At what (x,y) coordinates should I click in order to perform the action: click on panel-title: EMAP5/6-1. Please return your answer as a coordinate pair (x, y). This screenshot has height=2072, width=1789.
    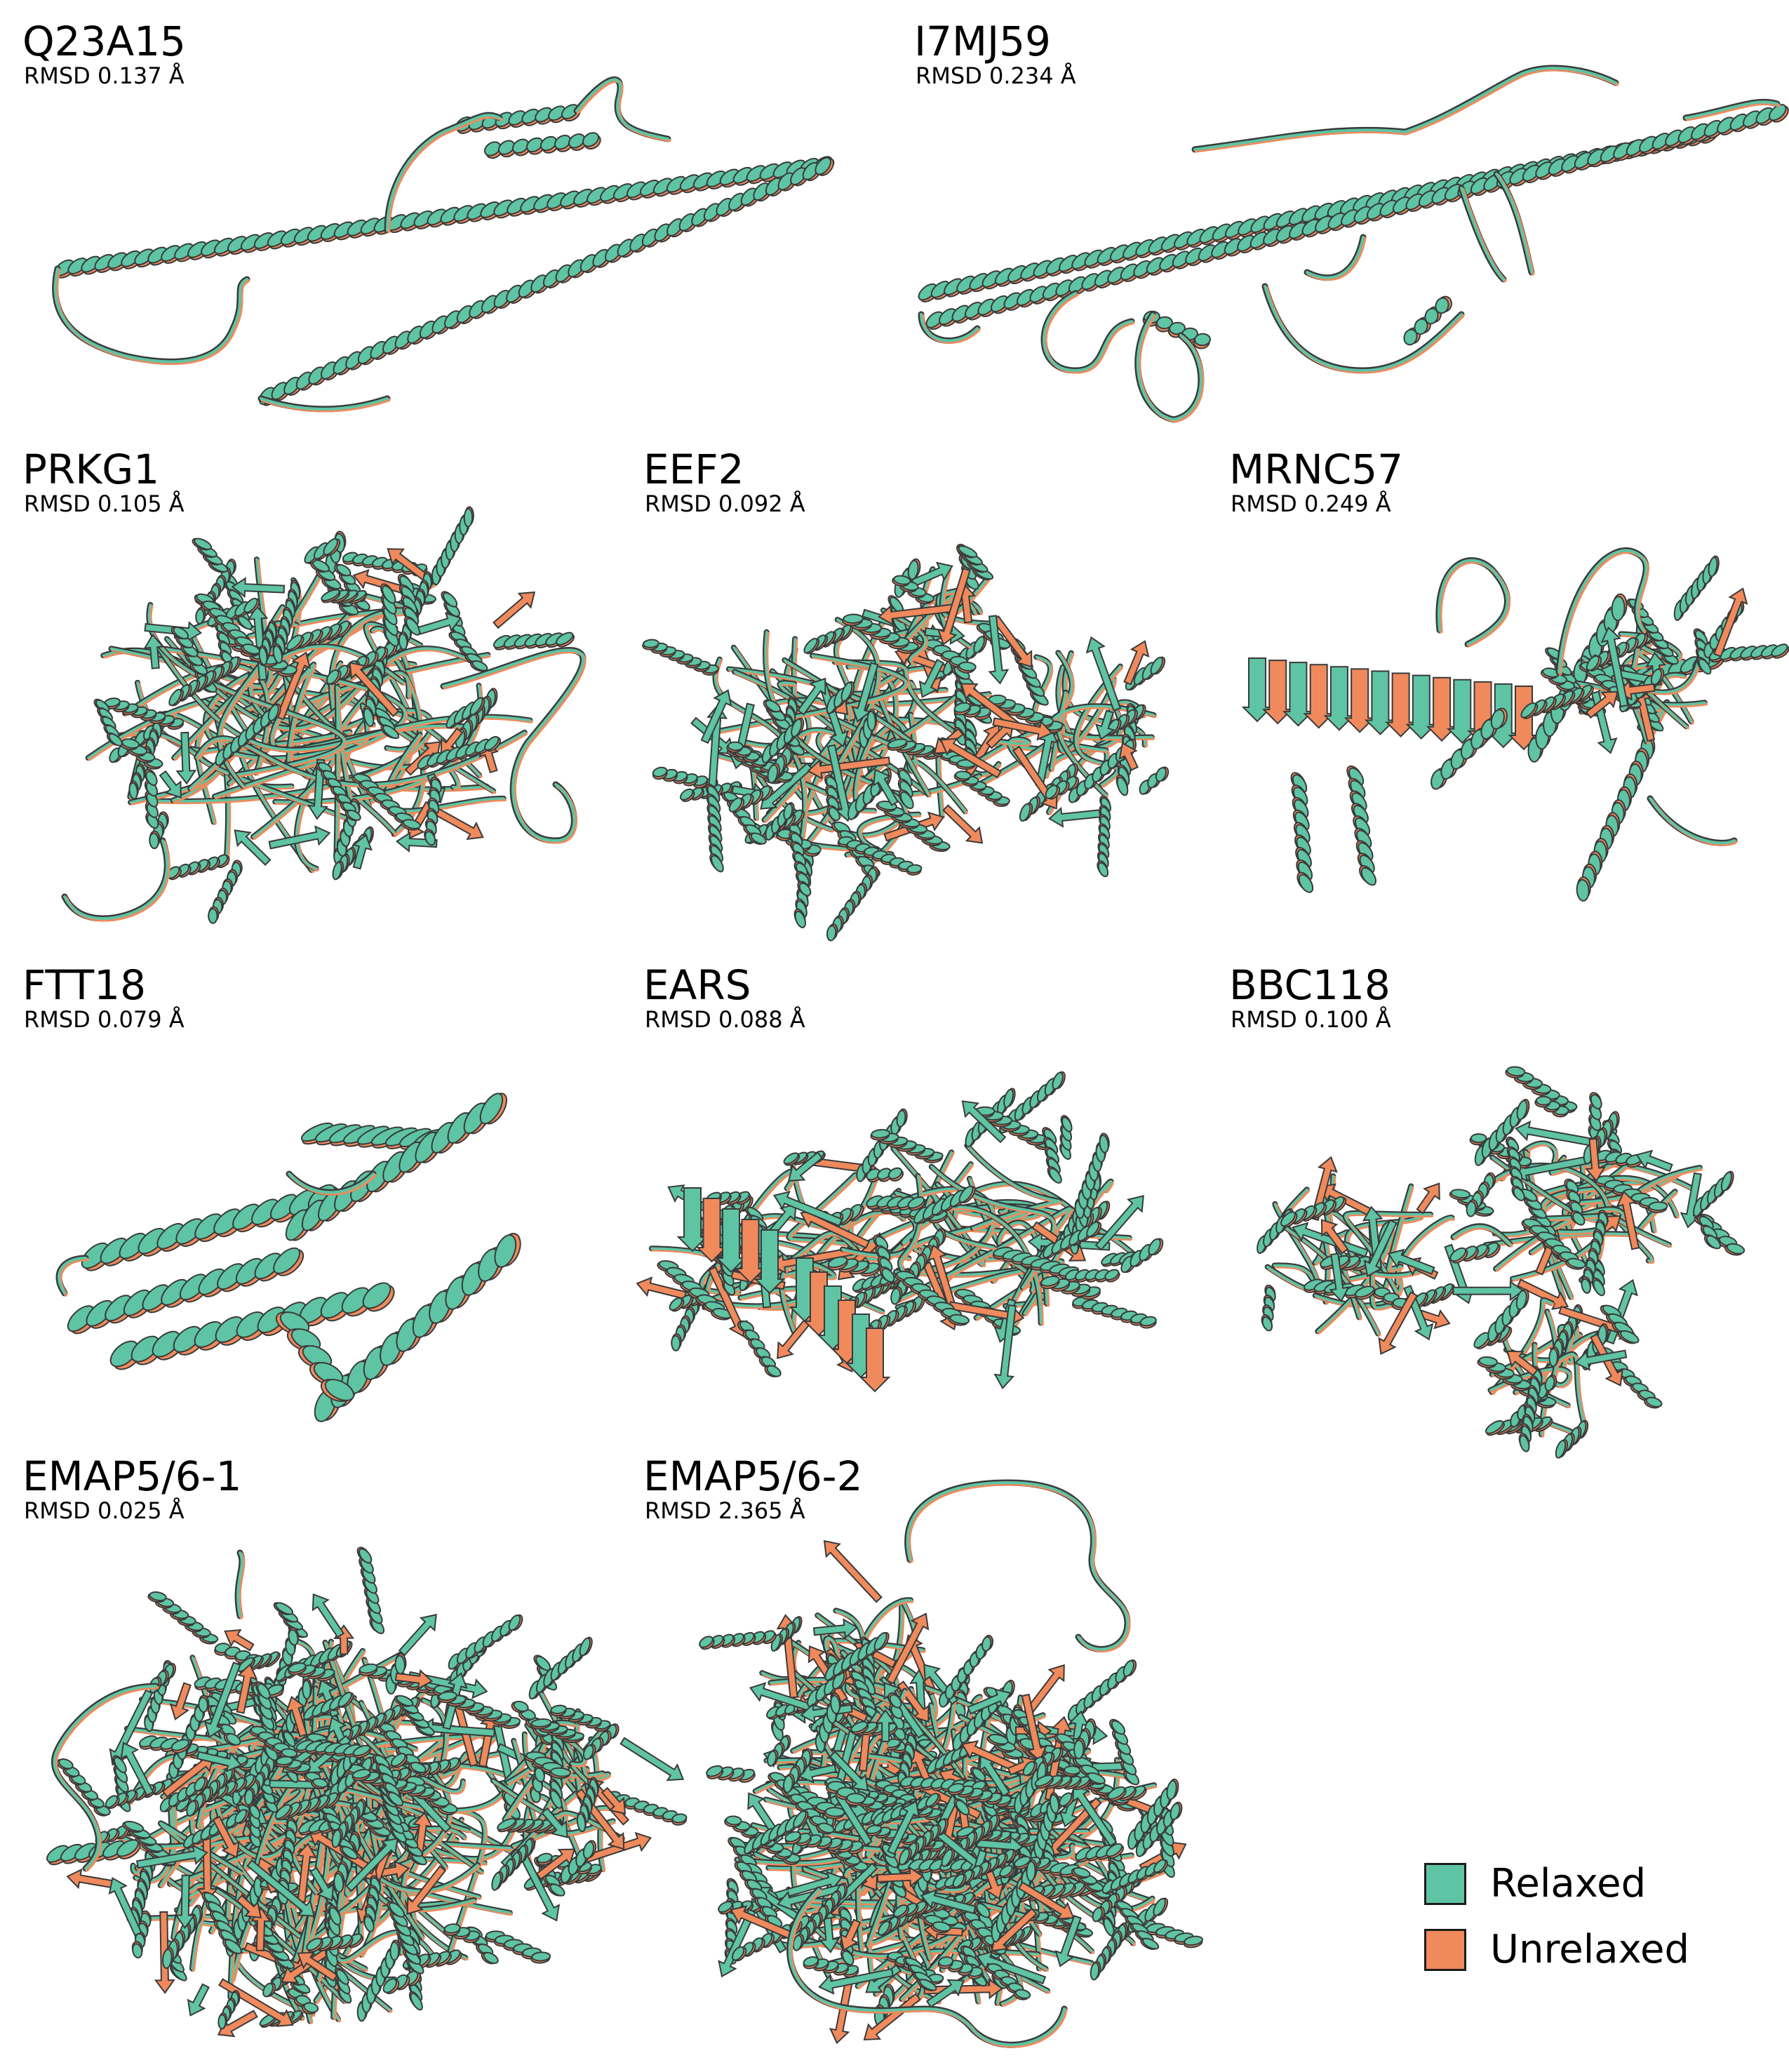
    Looking at the image, I should click on (132, 1476).